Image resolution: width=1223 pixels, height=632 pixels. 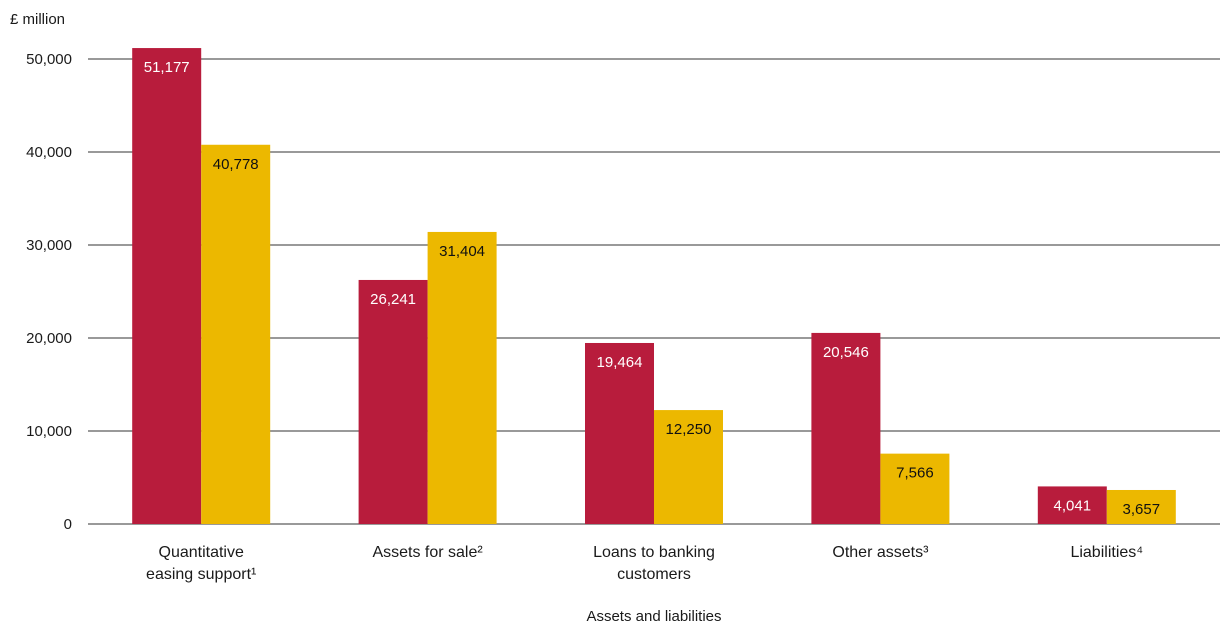 I want to click on bar-value-label: 4,041, so click(x=1073, y=505).